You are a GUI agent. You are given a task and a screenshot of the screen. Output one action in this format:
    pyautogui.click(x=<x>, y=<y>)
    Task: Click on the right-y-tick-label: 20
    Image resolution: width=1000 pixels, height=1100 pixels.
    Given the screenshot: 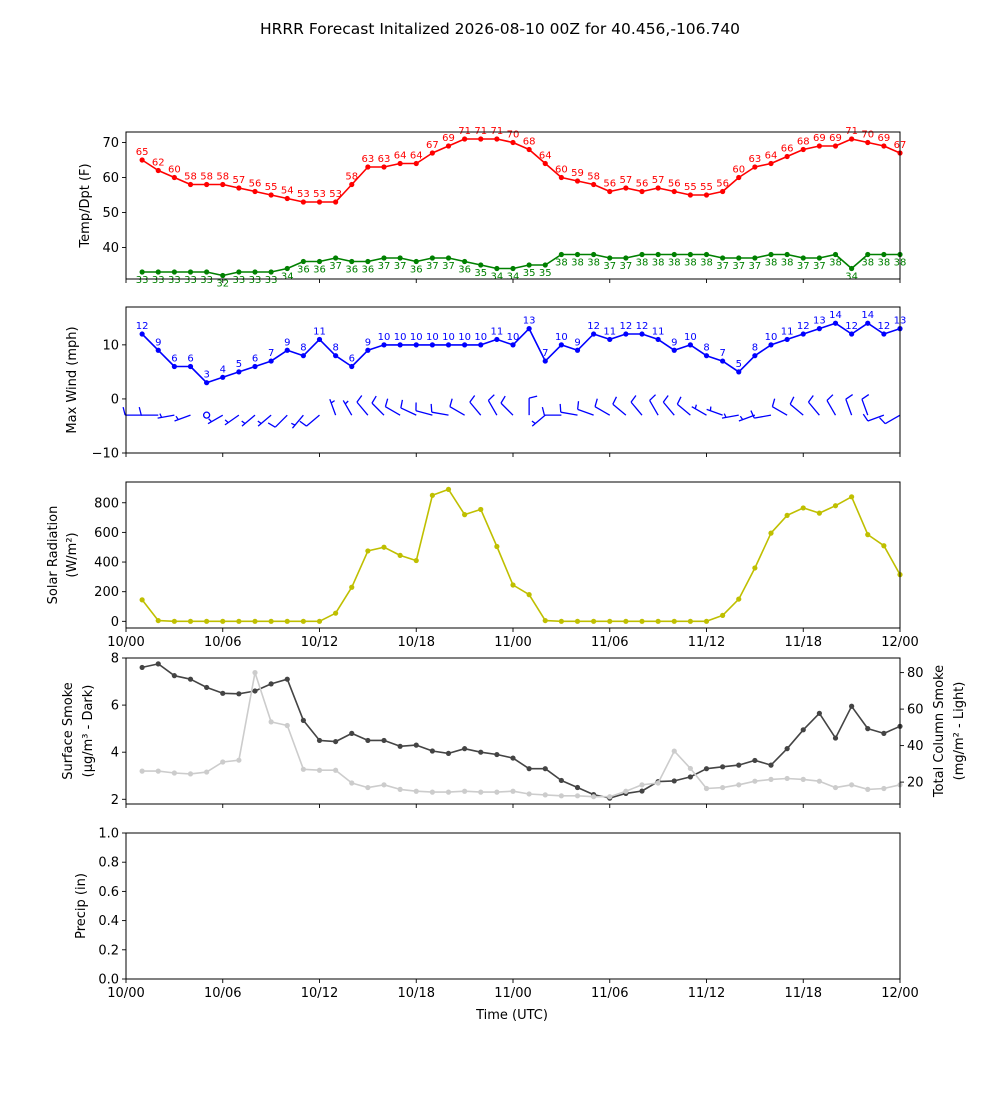 What is the action you would take?
    pyautogui.click(x=915, y=783)
    